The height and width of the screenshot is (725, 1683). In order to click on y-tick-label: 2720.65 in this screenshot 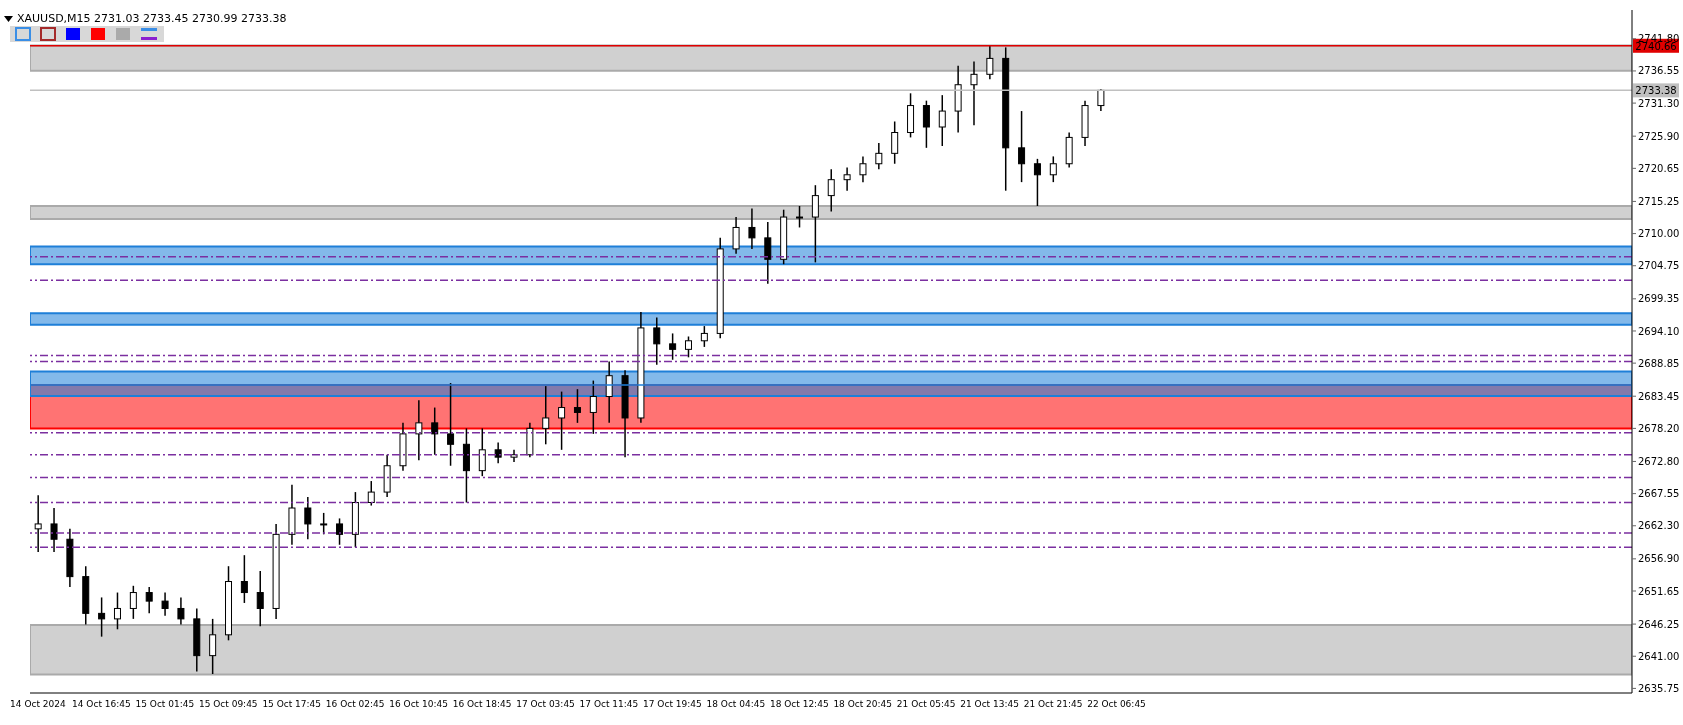, I will do `click(1659, 168)`.